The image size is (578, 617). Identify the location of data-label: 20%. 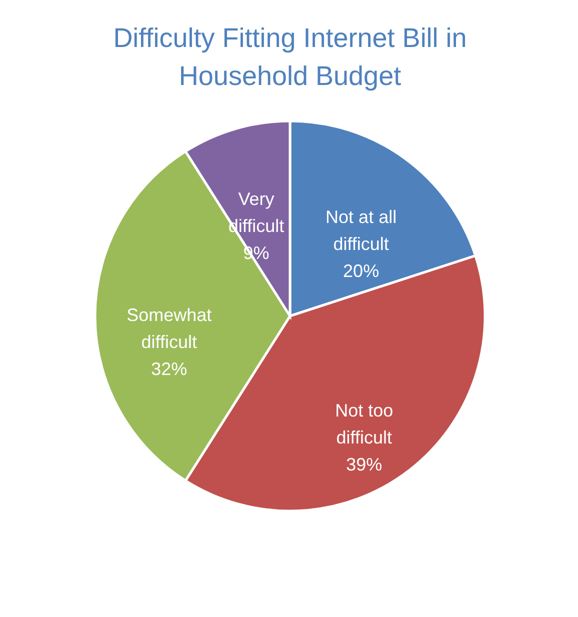
(361, 271).